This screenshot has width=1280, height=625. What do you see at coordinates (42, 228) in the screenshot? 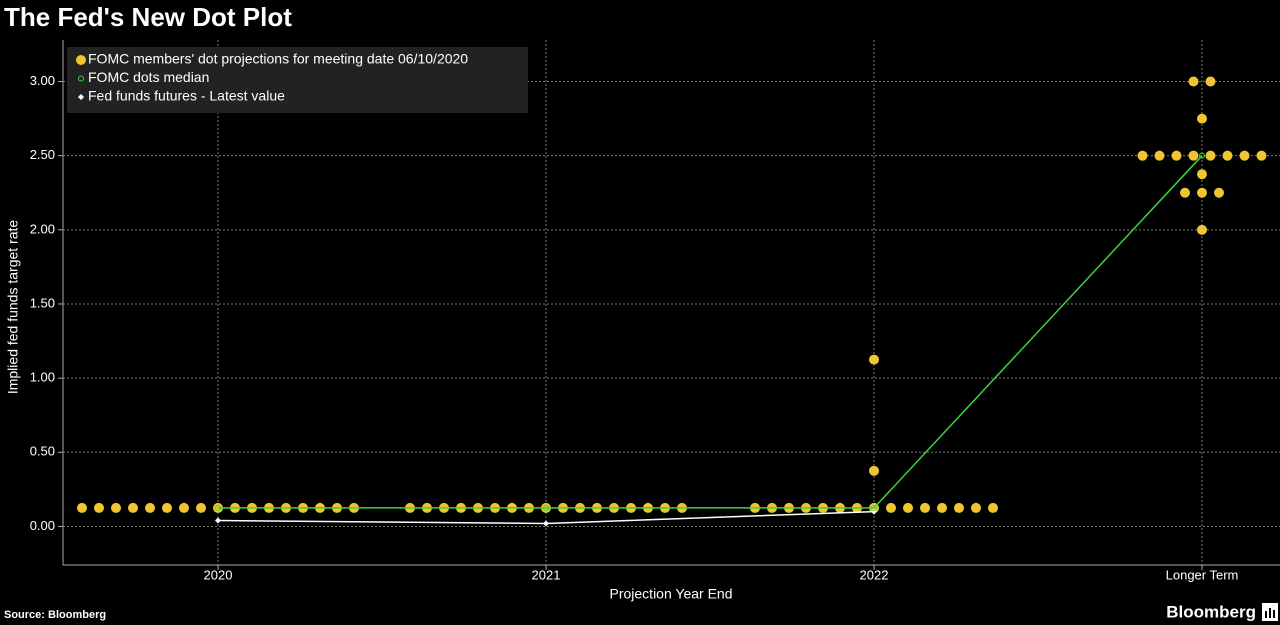
I see `y-tick-label: 2.00` at bounding box center [42, 228].